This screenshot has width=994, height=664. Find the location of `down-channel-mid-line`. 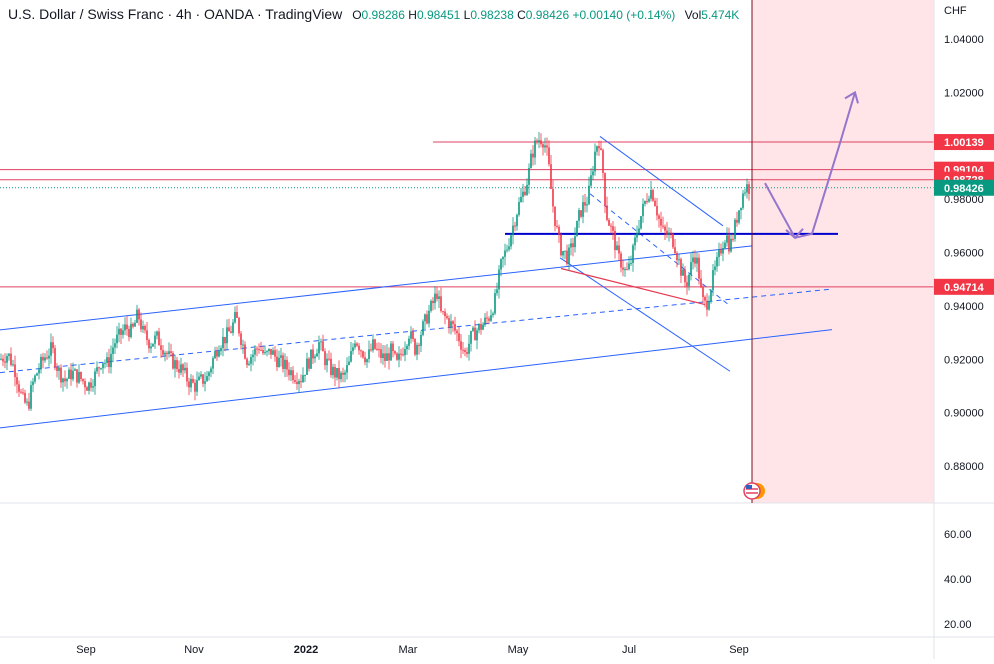

down-channel-mid-line is located at coordinates (660, 250).